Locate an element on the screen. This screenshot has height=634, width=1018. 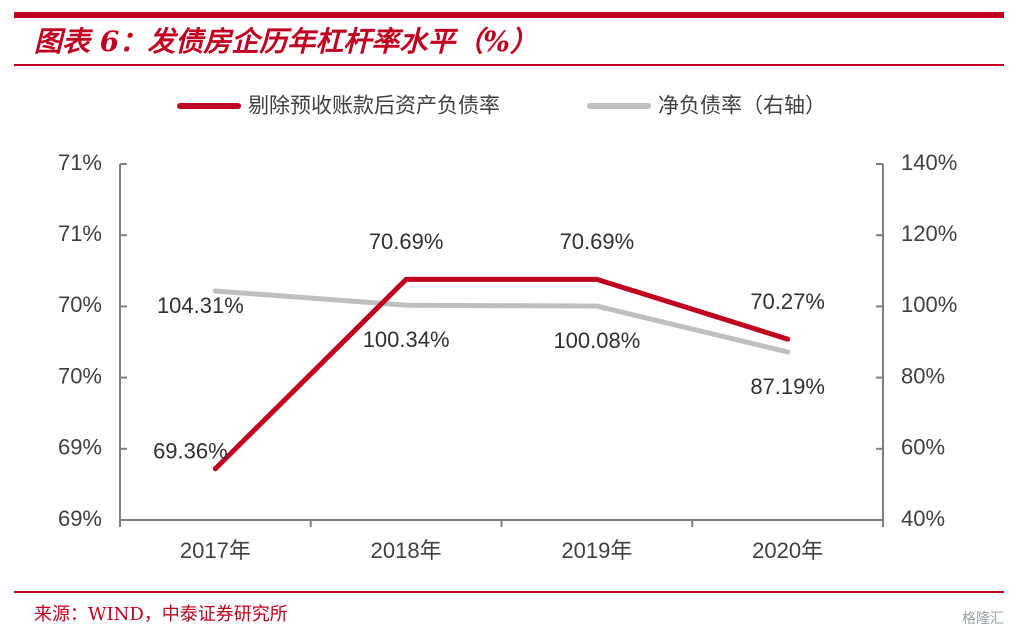
title-underline is located at coordinates (509, 65).